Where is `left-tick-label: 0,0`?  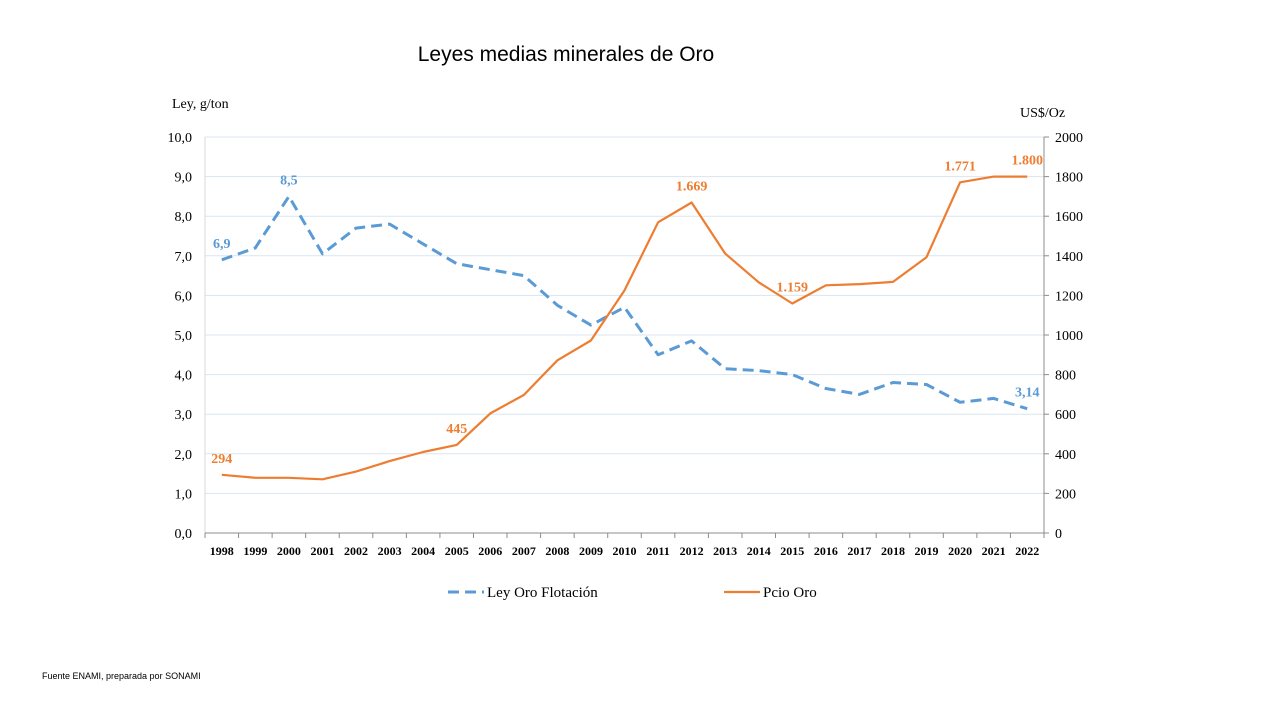 left-tick-label: 0,0 is located at coordinates (184, 534).